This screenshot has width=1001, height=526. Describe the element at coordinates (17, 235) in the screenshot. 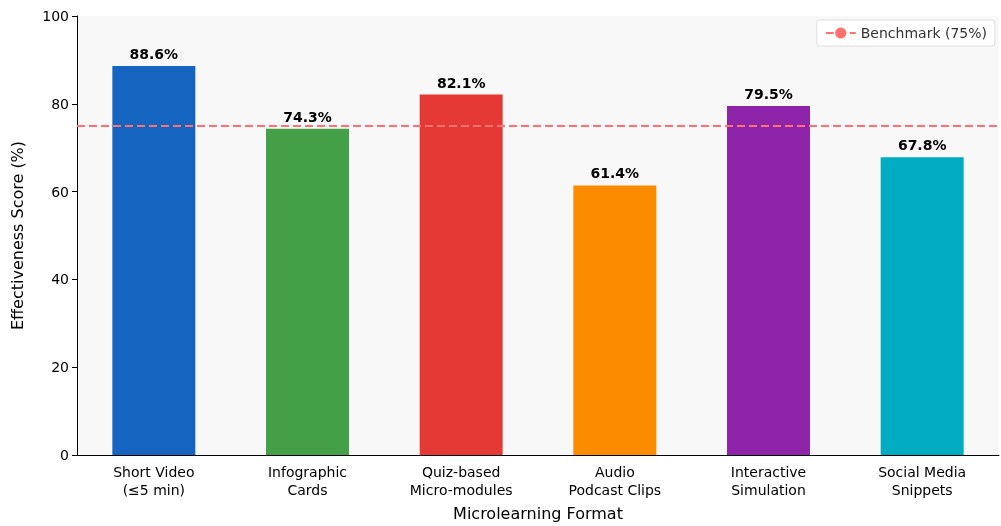

I see `y-axis-title: Effectiveness Score (%)` at that location.